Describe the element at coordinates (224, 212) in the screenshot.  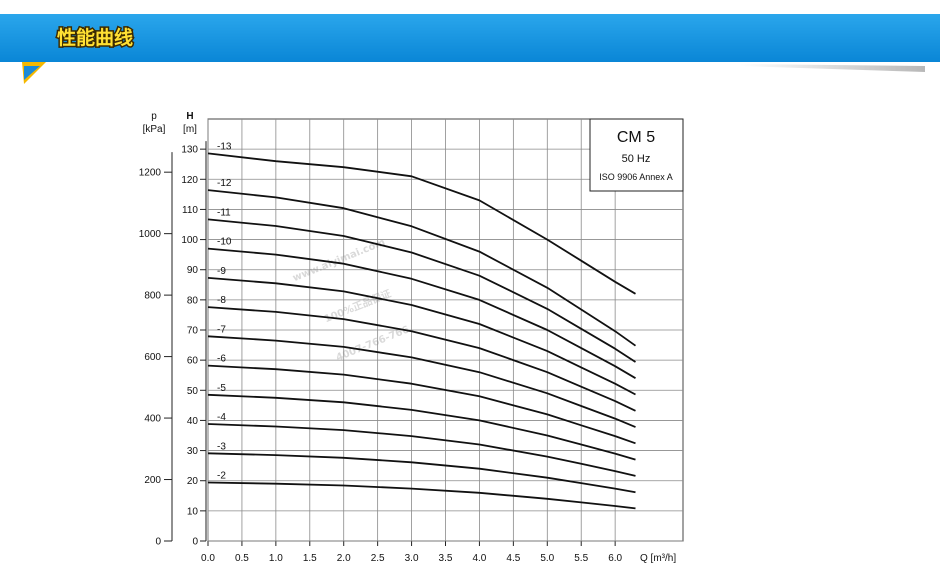
I see `curve-label: -11` at that location.